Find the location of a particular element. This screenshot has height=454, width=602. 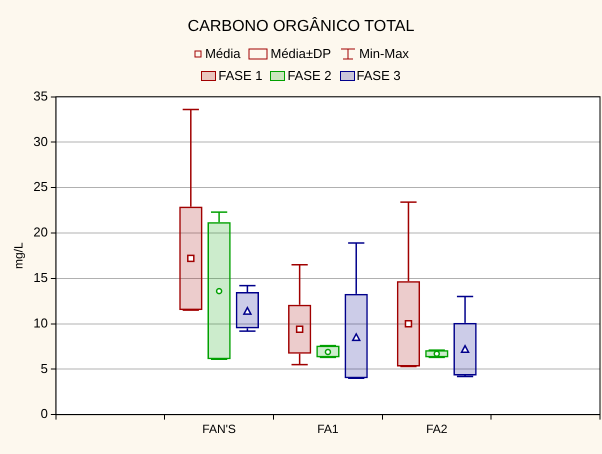

y-tick-label: 20 is located at coordinates (40, 232).